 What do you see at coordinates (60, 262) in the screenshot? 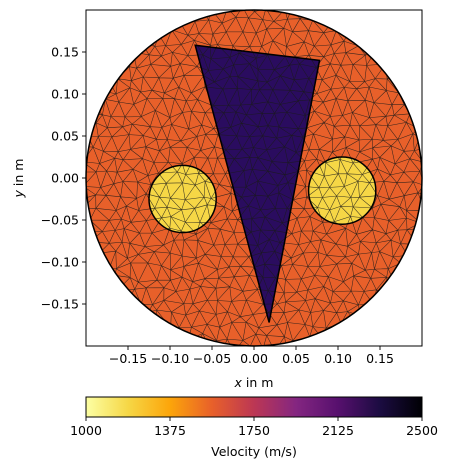
I see `y-tick-label: −0.10` at bounding box center [60, 262].